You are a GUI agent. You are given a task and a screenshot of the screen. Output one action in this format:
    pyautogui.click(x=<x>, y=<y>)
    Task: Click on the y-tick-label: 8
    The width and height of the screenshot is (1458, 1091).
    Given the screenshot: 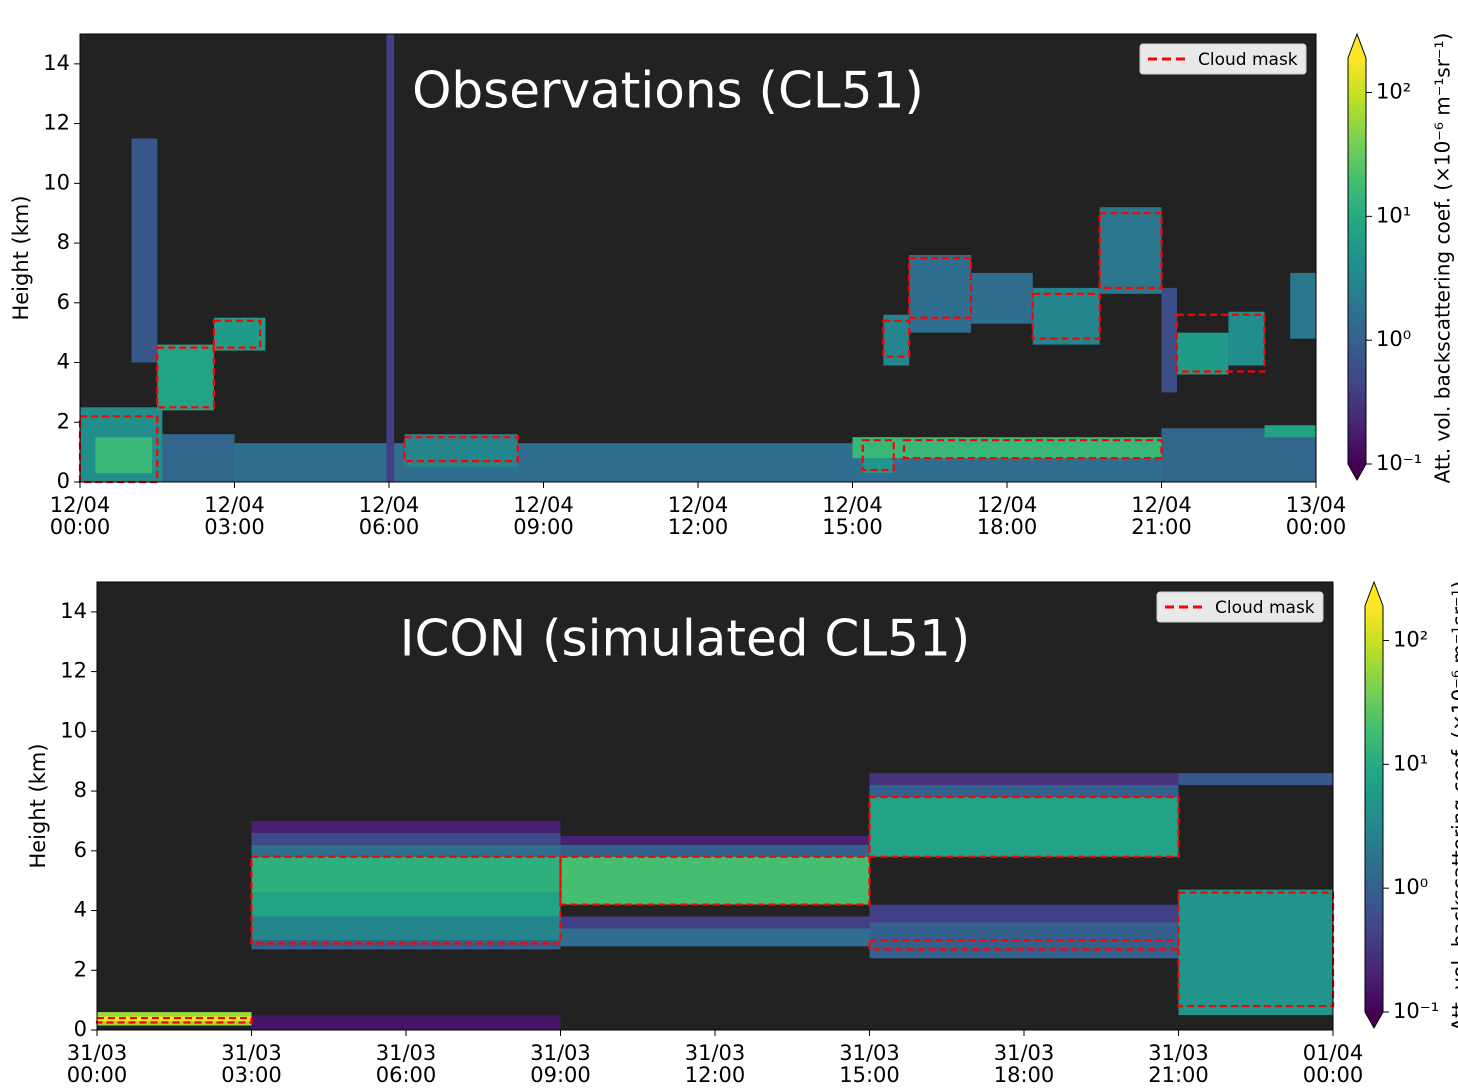 What is the action you would take?
    pyautogui.click(x=63, y=242)
    